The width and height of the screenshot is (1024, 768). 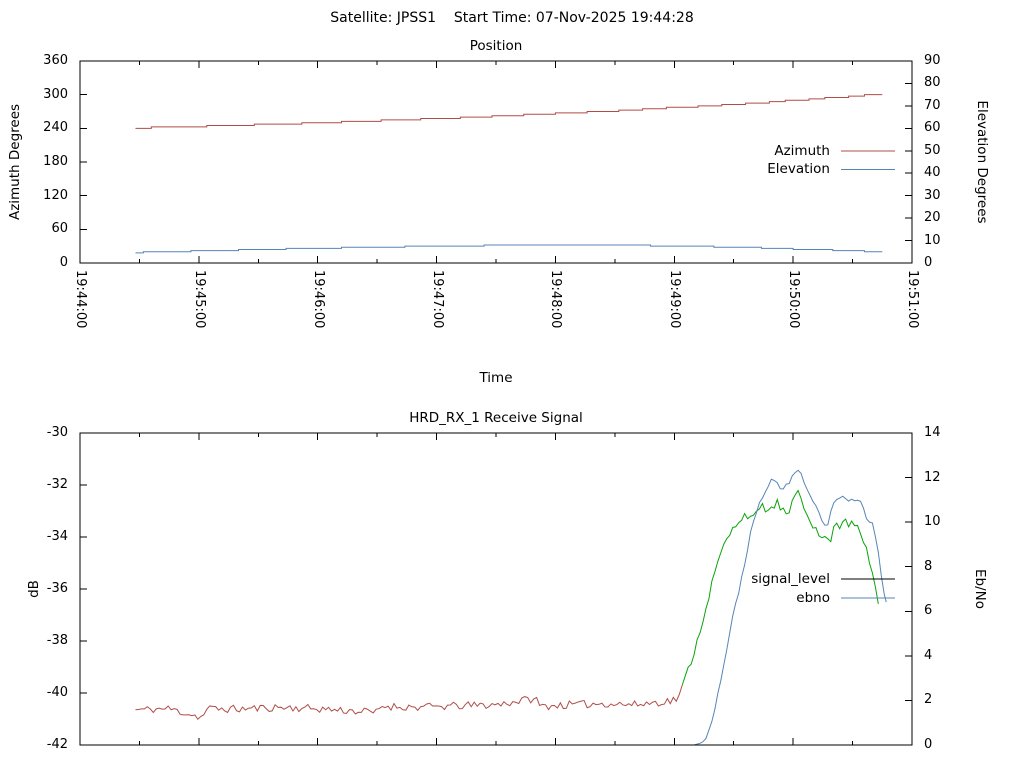 What do you see at coordinates (932, 477) in the screenshot?
I see `y2-tick-label: 12` at bounding box center [932, 477].